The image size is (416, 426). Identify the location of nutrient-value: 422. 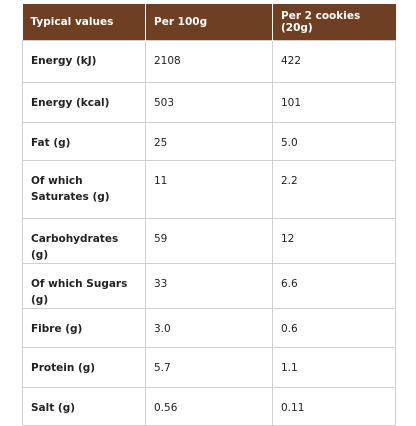
(334, 61).